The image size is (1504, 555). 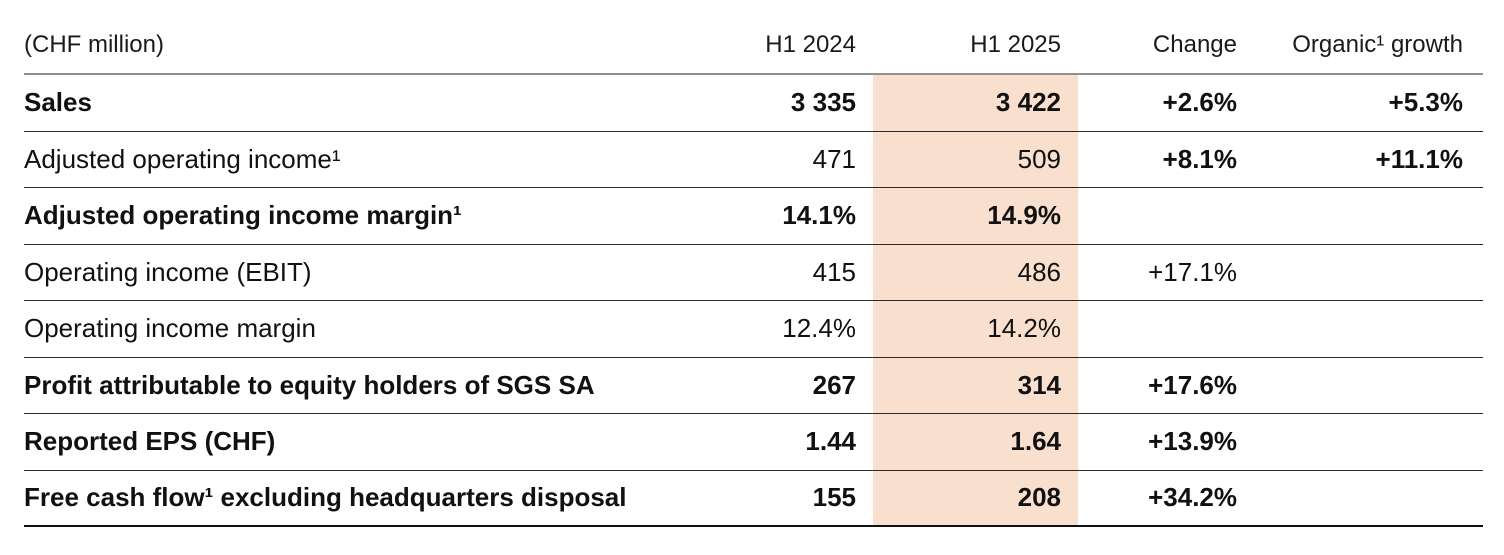 What do you see at coordinates (1192, 497) in the screenshot?
I see `value-change: +34.2%` at bounding box center [1192, 497].